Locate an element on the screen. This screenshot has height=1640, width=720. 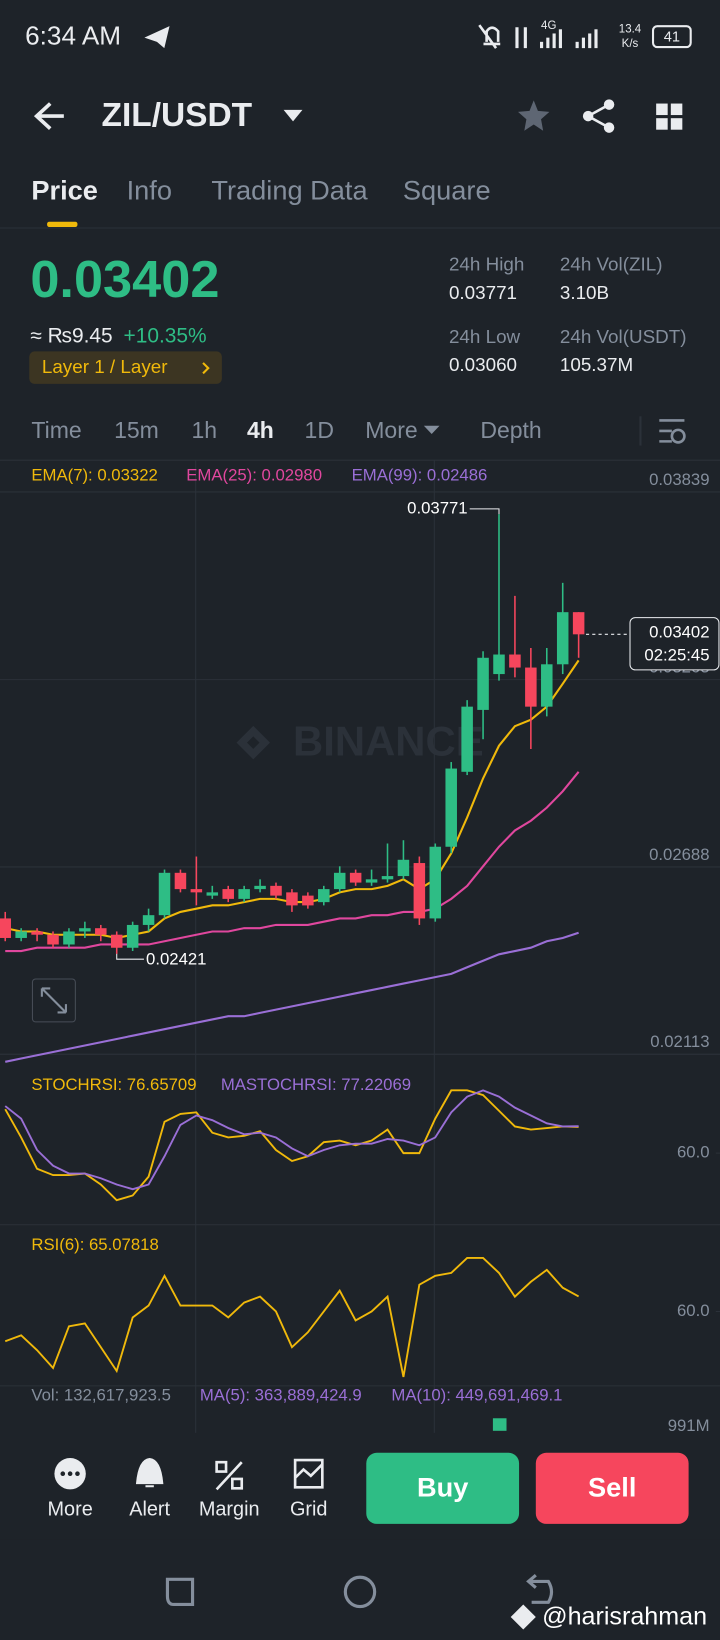
speed: 13.4 is located at coordinates (630, 29).